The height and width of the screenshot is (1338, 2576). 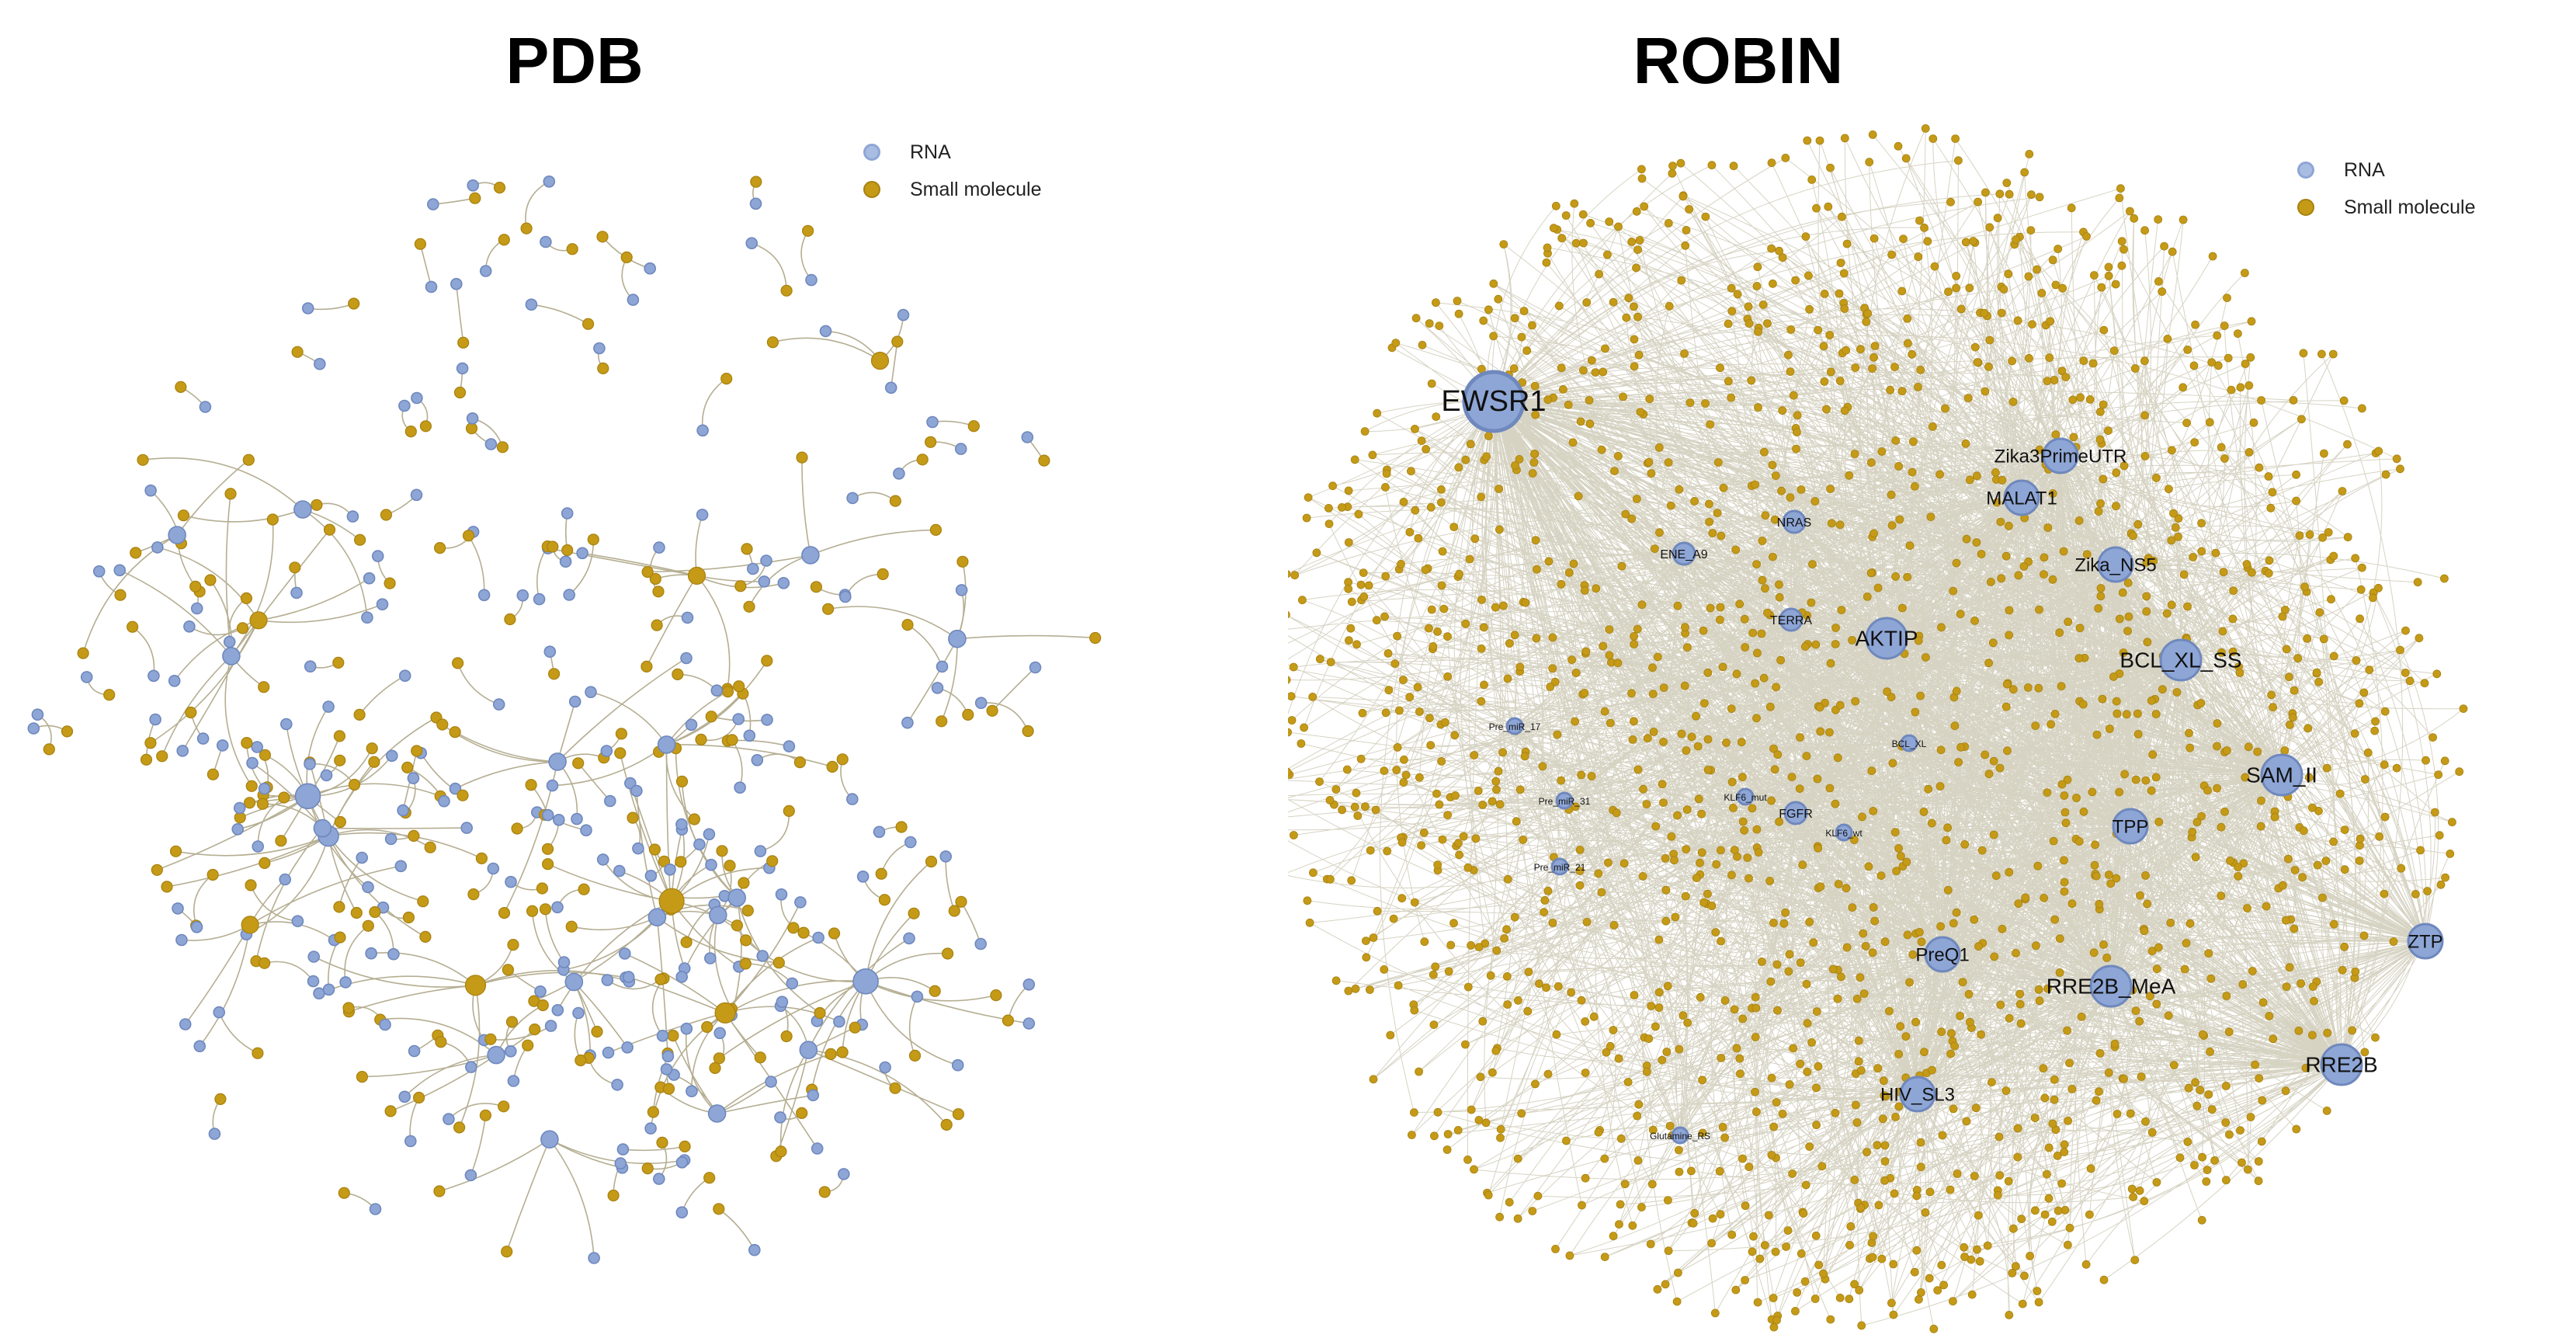 I want to click on rna-hub-zika3primeutr: Zika3PrimeUTR, so click(x=2060, y=455).